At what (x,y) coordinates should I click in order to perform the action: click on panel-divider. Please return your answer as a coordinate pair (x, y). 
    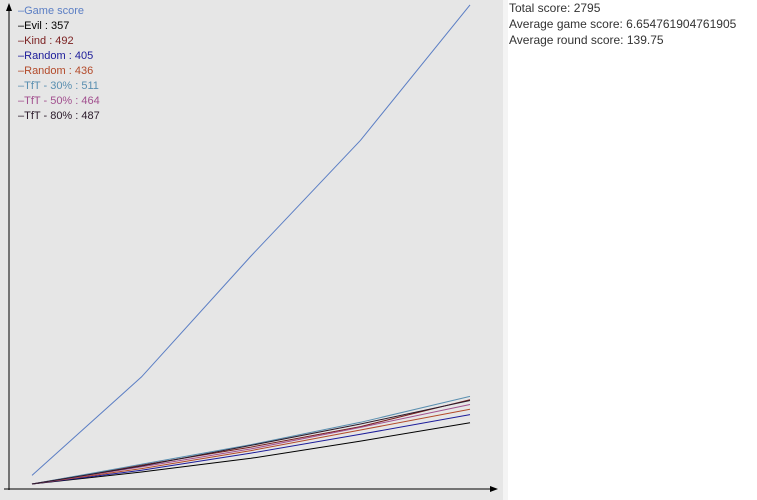
    Looking at the image, I should click on (505, 250).